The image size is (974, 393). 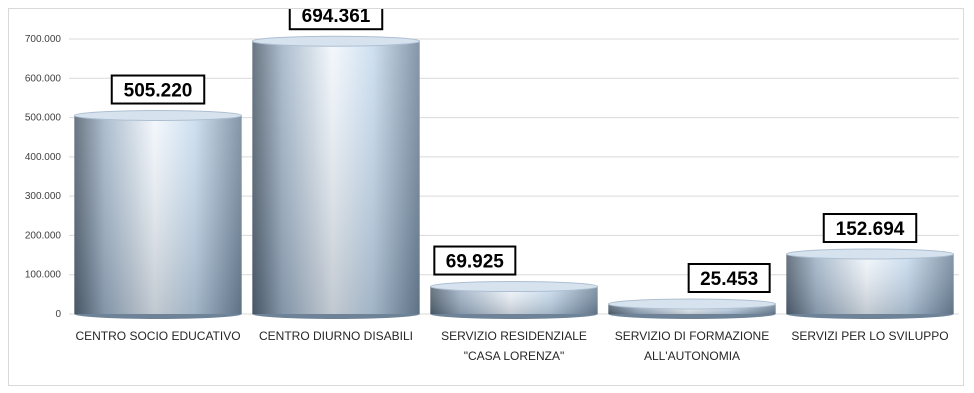 I want to click on y-tick-label: 400.000, so click(x=43, y=157).